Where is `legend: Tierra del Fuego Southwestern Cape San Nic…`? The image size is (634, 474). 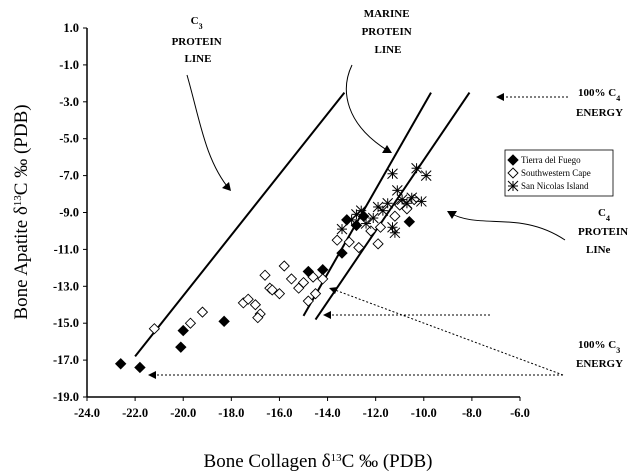 legend: Tierra del Fuego Southwestern Cape San Nic… is located at coordinates (559, 173).